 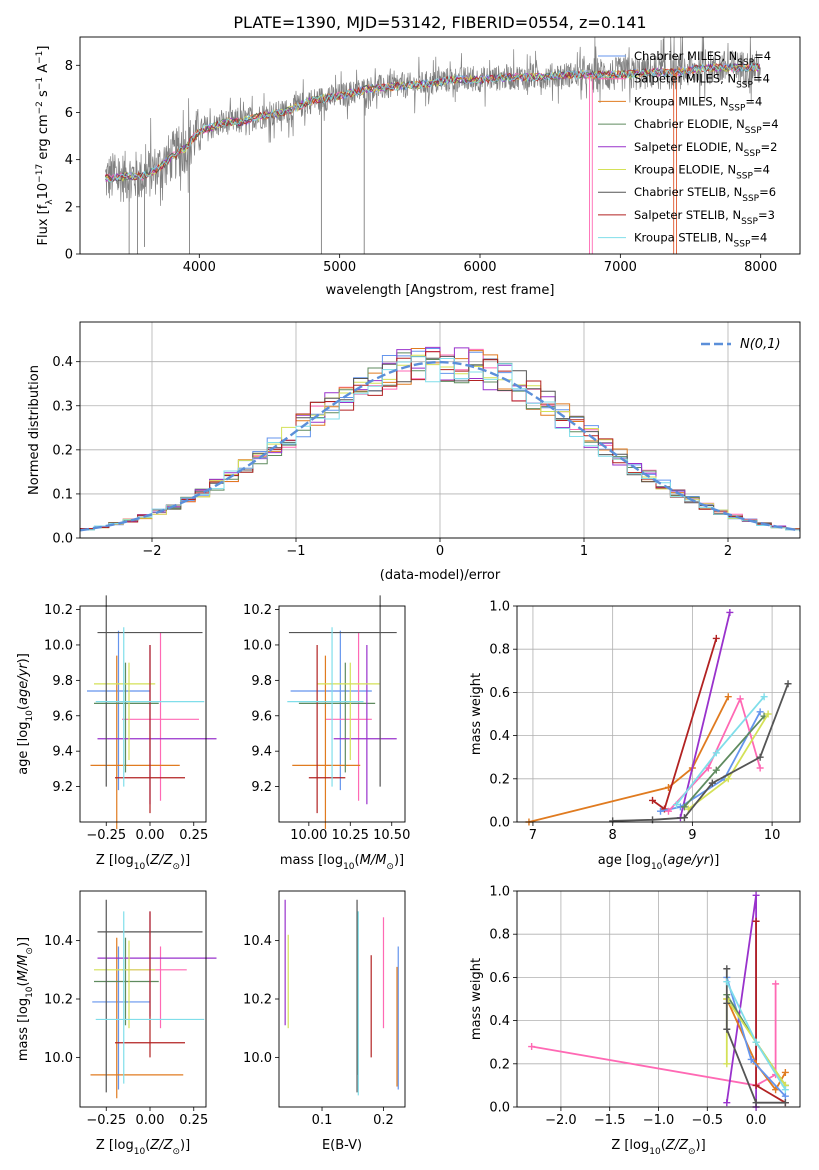 What do you see at coordinates (620, 267) in the screenshot?
I see `spectrum-xtick-label: 7000` at bounding box center [620, 267].